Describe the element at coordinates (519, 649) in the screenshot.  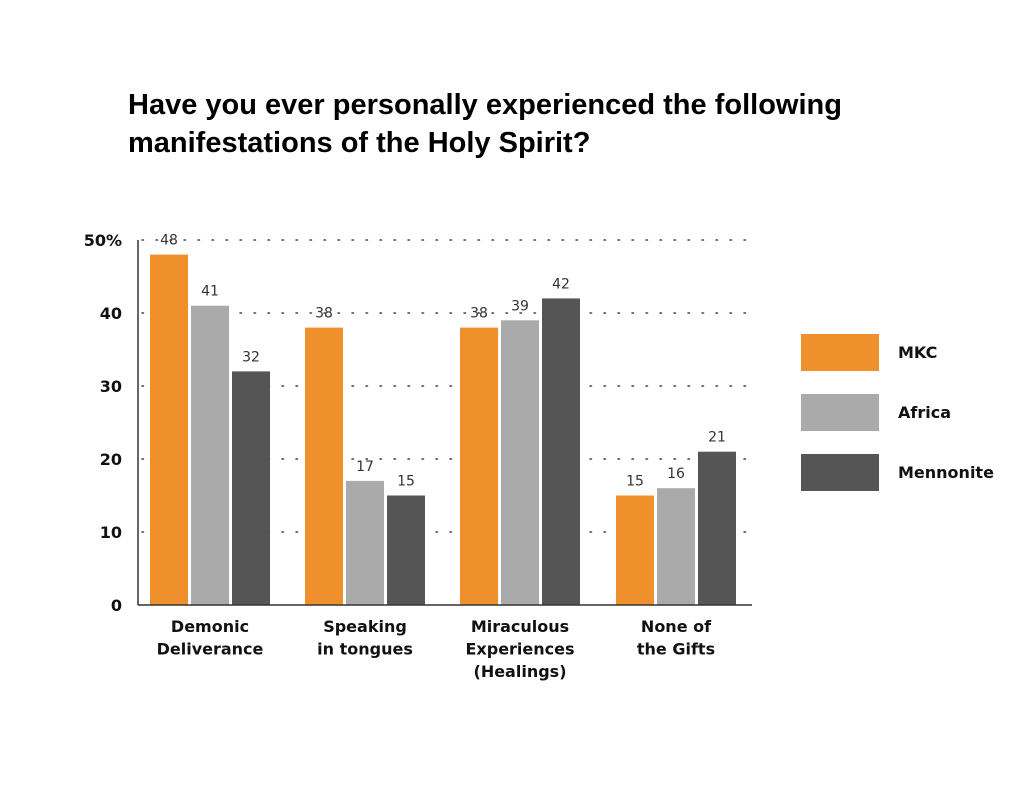
I see `x-category-label: Miraculous Experiences (Healings)` at that location.